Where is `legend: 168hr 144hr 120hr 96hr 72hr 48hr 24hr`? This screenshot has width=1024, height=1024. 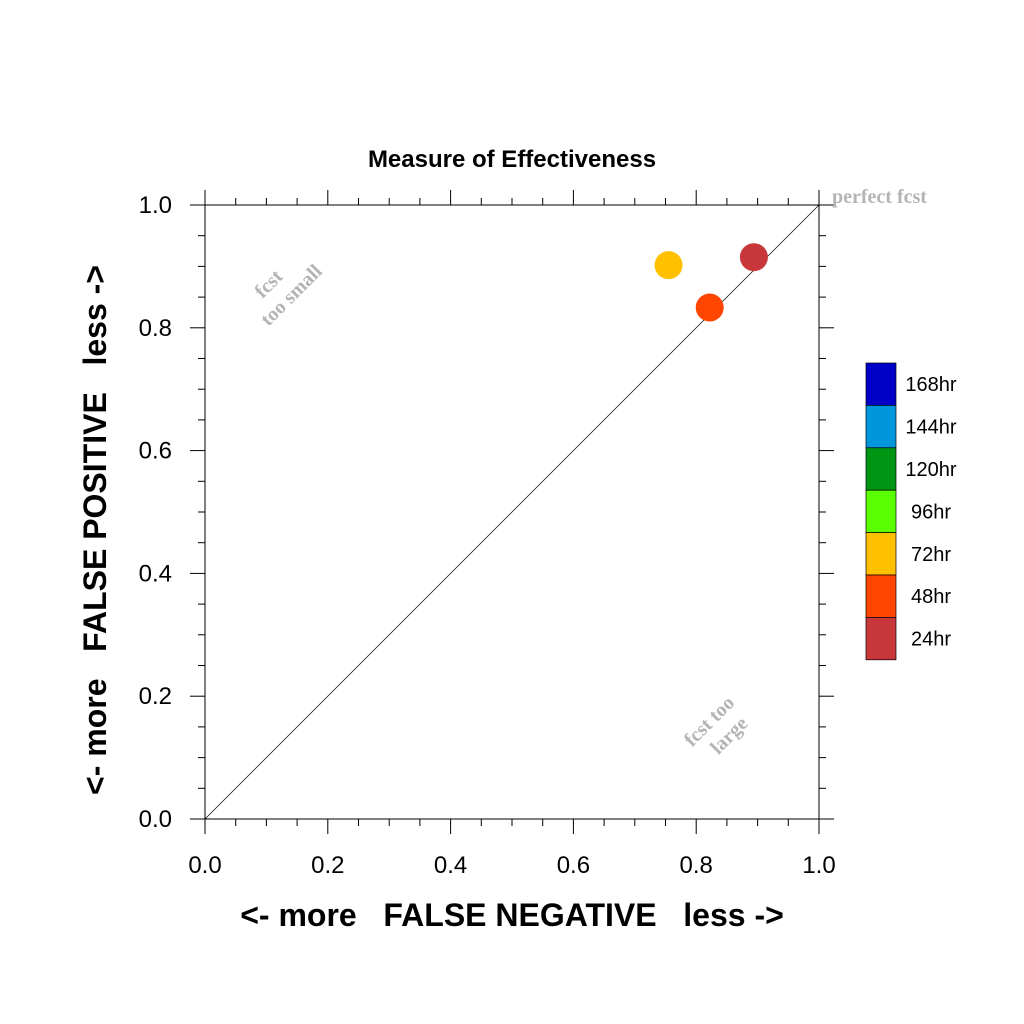
legend: 168hr 144hr 120hr 96hr 72hr 48hr 24hr is located at coordinates (911, 511).